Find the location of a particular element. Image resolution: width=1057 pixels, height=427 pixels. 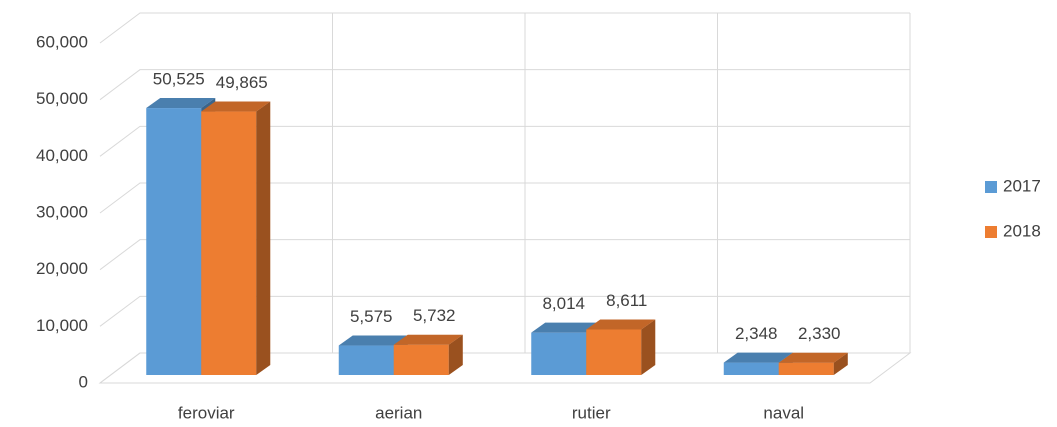

value-label: 8,014 is located at coordinates (563, 303).